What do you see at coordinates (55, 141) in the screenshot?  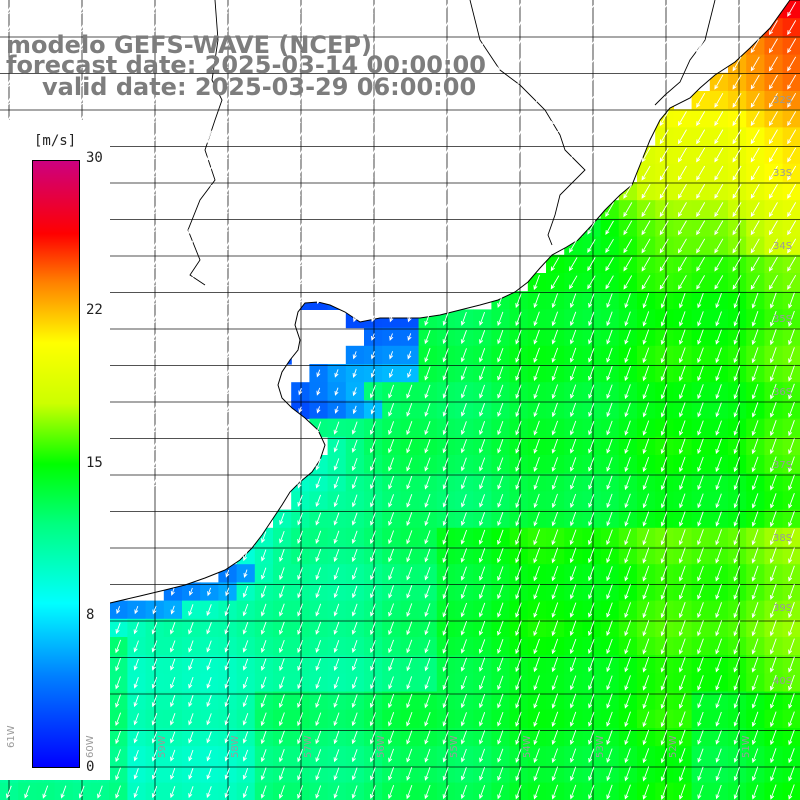 I see `colorbar-unit: [m/s]` at bounding box center [55, 141].